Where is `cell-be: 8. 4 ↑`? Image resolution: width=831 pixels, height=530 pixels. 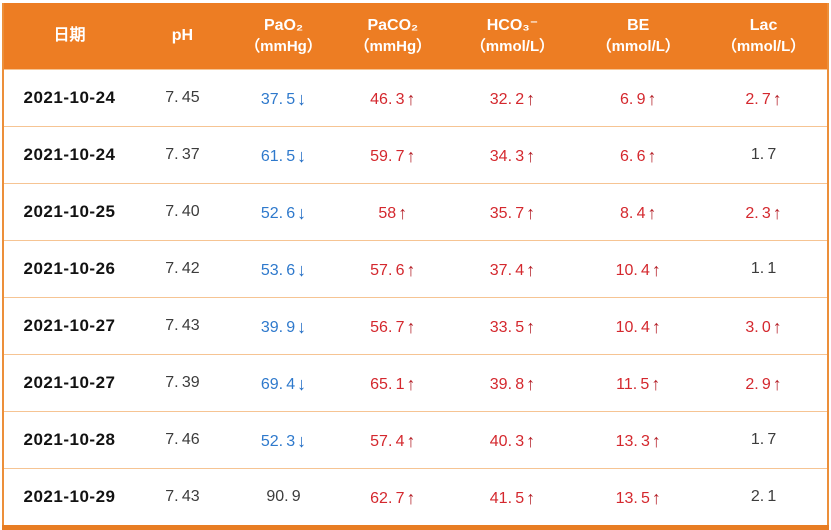 cell-be: 8. 4 ↑ is located at coordinates (638, 212).